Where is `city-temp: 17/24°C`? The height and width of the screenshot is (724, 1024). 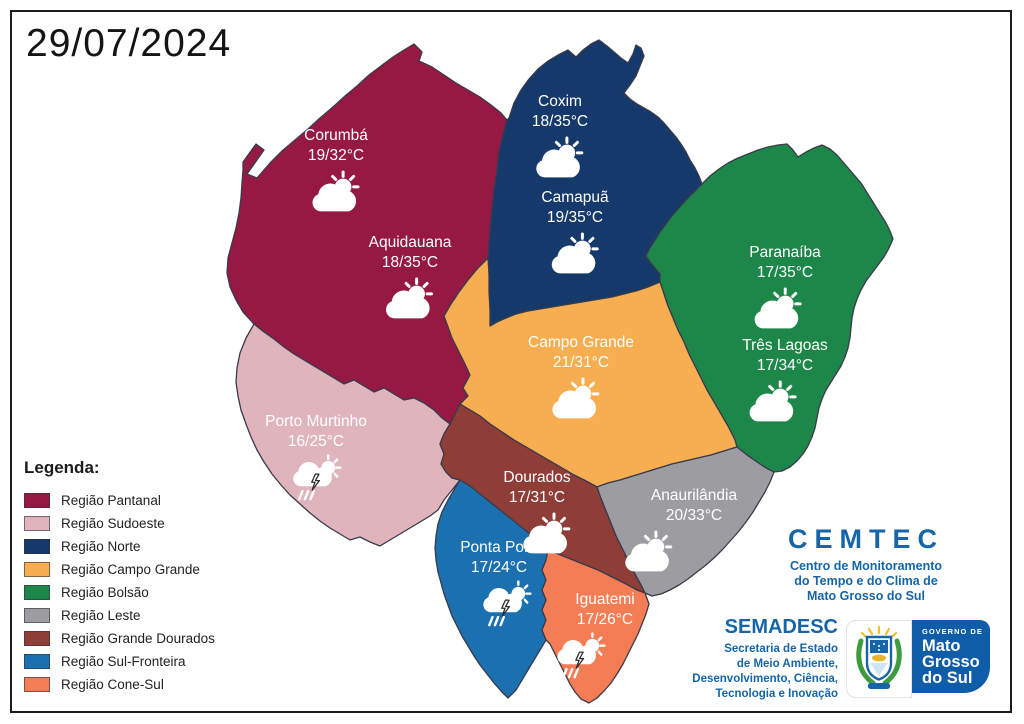 city-temp: 17/24°C is located at coordinates (499, 567).